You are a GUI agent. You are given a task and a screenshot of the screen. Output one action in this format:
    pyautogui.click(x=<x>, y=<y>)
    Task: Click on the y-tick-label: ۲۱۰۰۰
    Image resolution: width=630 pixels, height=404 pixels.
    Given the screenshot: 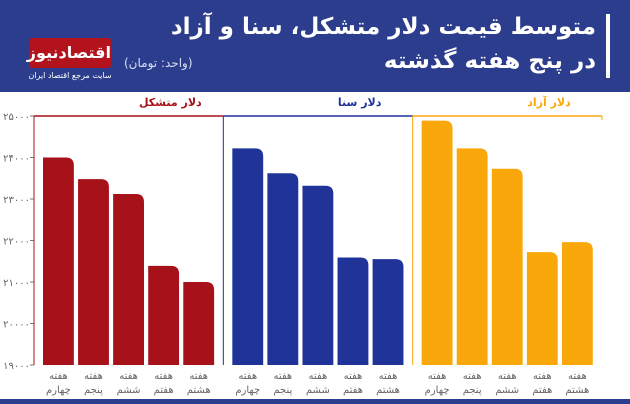 What is the action you would take?
    pyautogui.click(x=16, y=283)
    